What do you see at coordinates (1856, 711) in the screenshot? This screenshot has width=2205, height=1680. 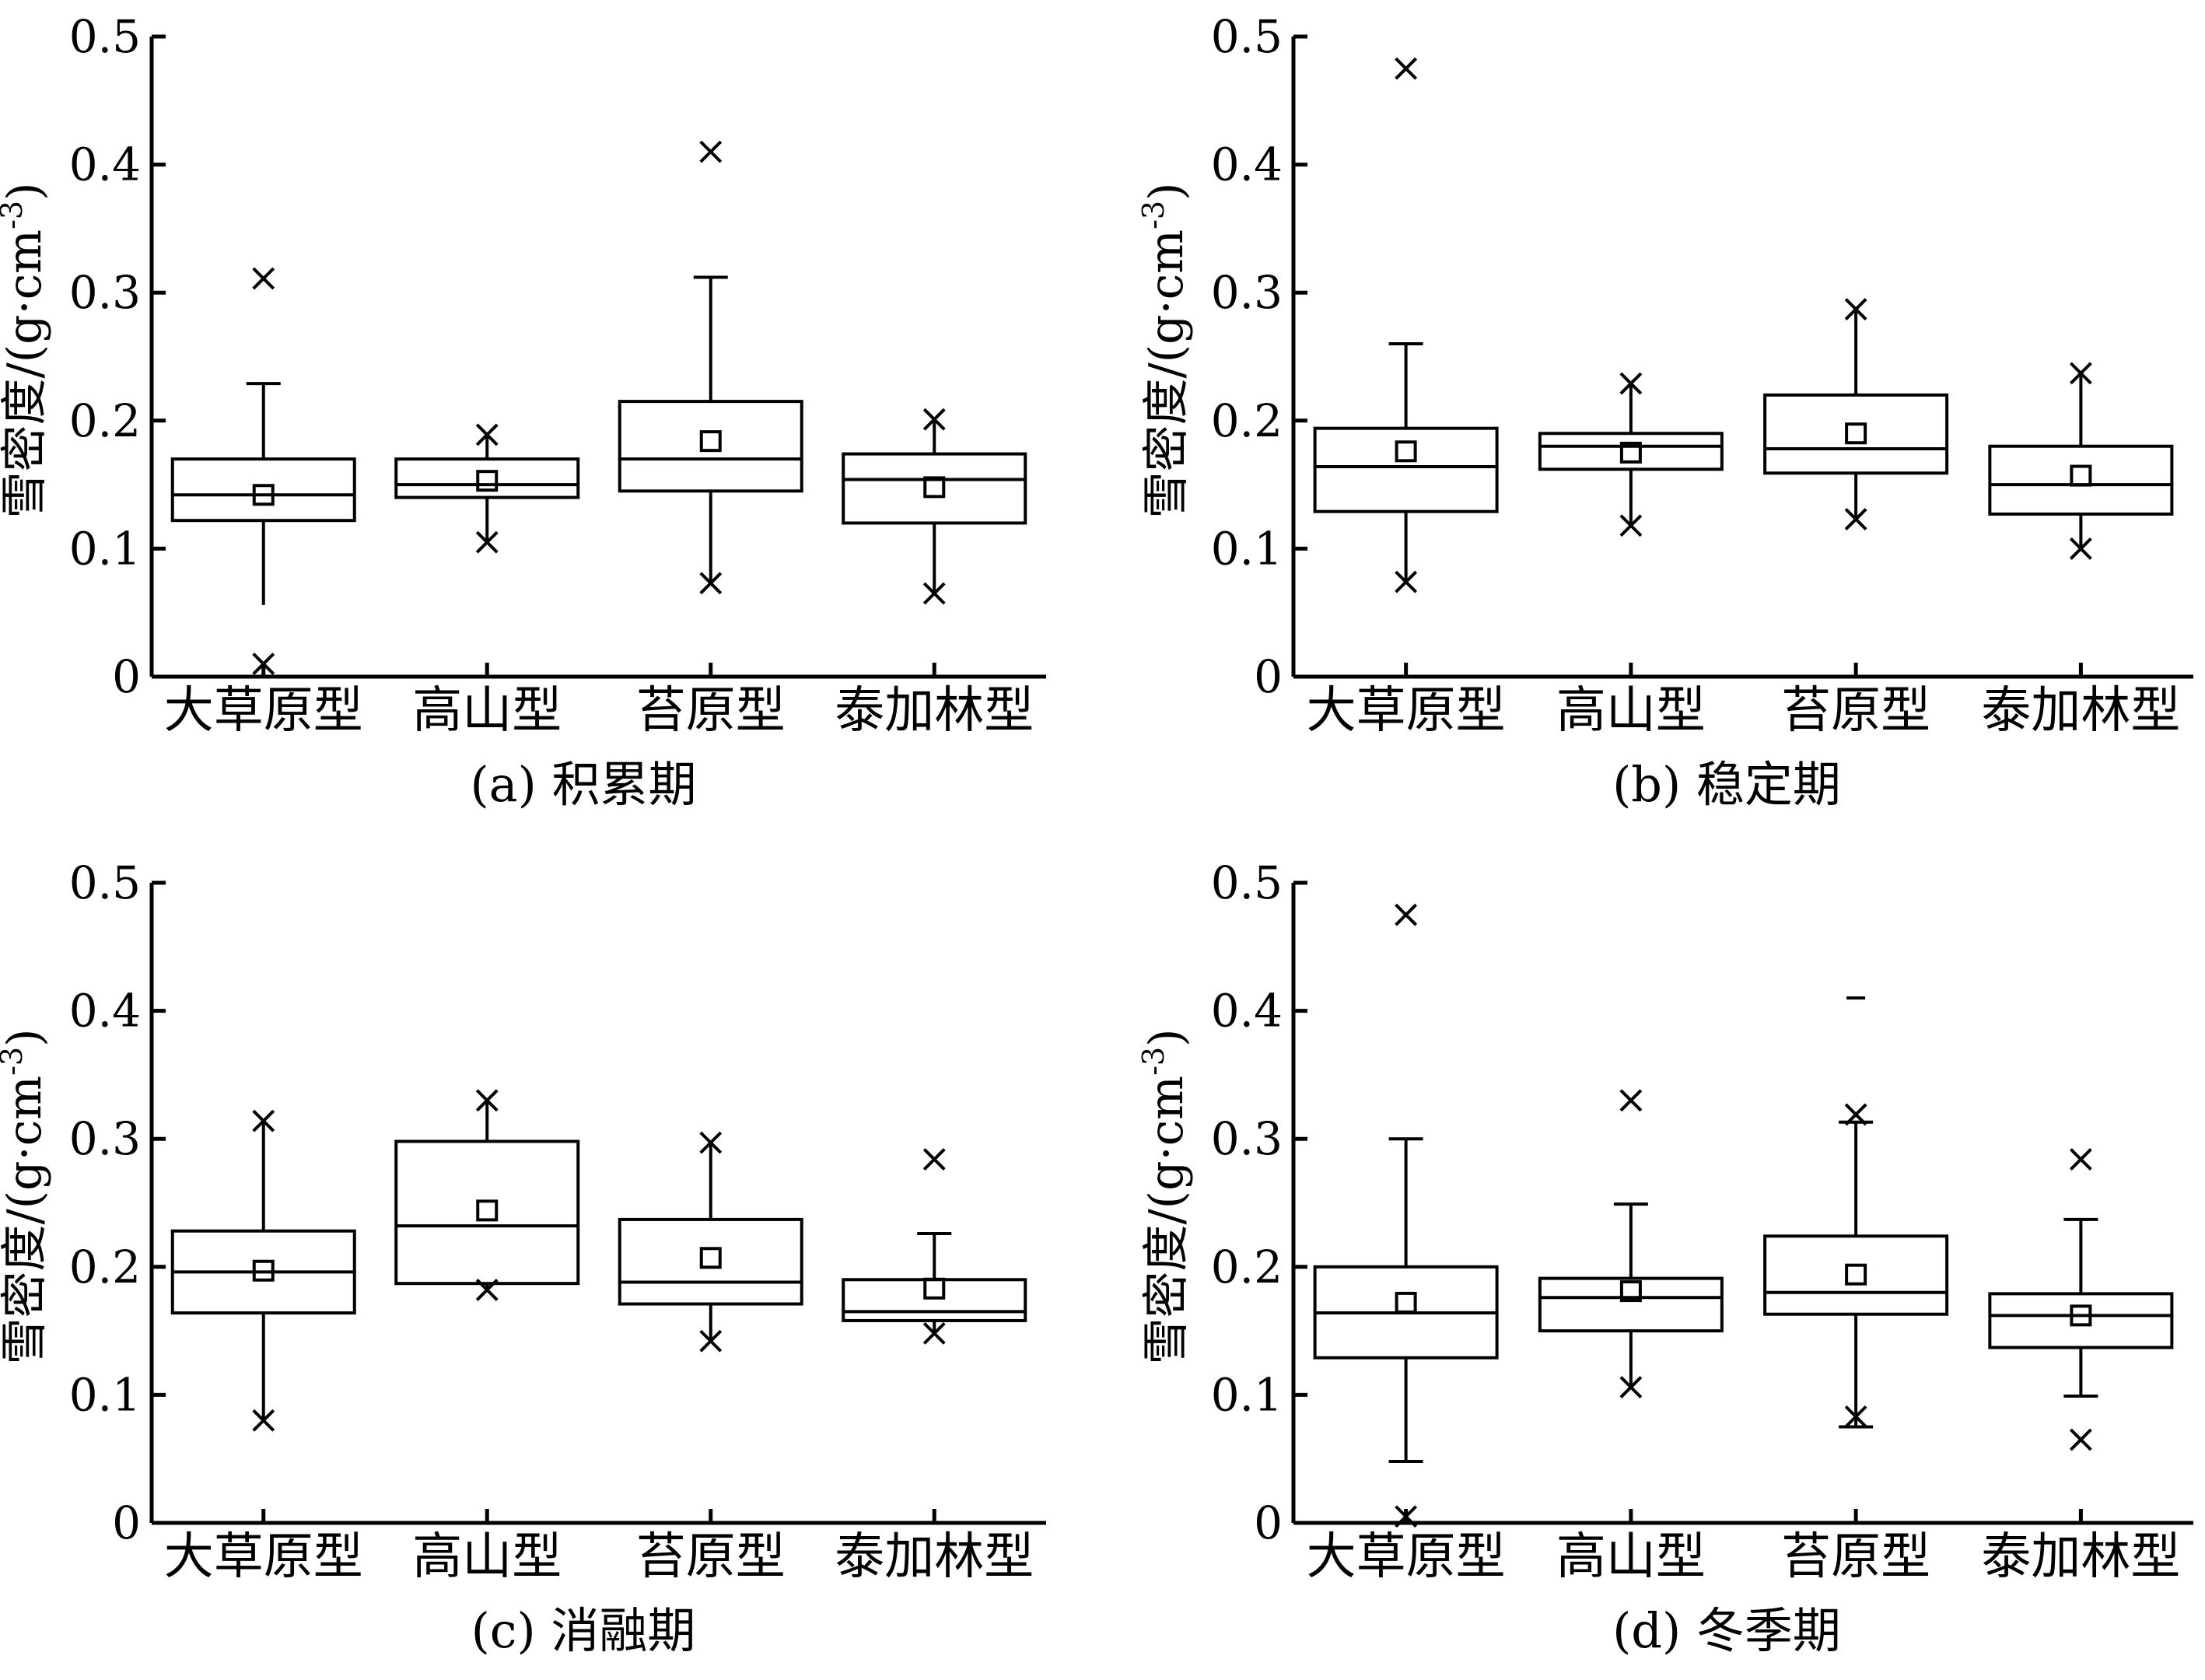 I see `x-tick-label: 苔原型` at bounding box center [1856, 711].